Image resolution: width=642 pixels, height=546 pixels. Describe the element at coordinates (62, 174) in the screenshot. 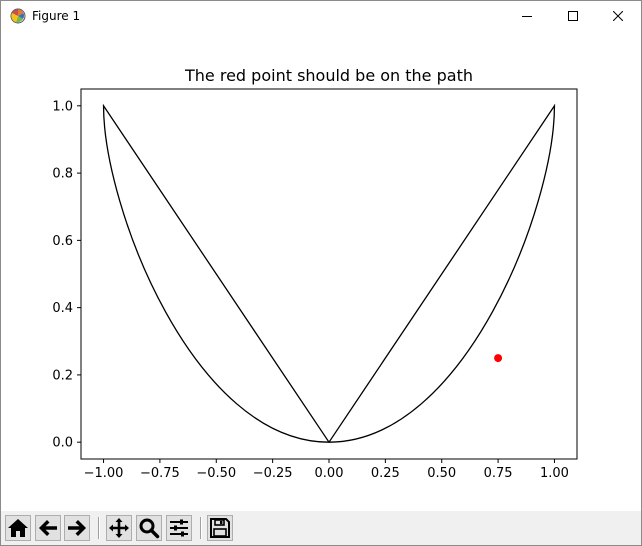

I see `y-tick-label: 0.8` at that location.